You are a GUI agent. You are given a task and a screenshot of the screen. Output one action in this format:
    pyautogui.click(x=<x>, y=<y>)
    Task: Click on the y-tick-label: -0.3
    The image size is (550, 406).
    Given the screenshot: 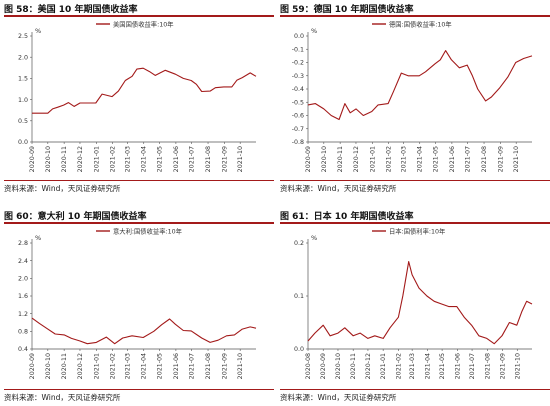 What is the action you would take?
    pyautogui.click(x=298, y=76)
    